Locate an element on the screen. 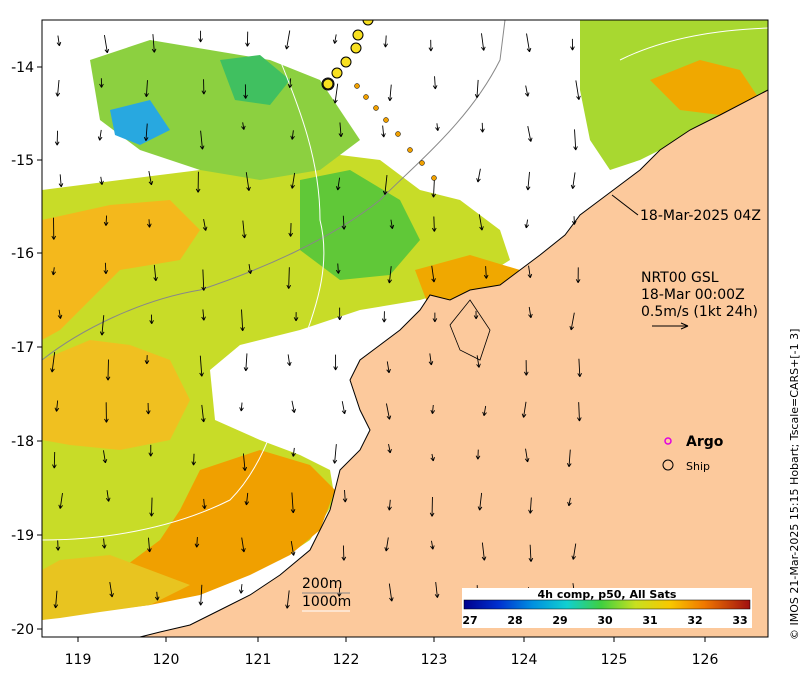 This screenshot has height=676, width=810. colorbar-tick-label: 30 is located at coordinates (605, 620).